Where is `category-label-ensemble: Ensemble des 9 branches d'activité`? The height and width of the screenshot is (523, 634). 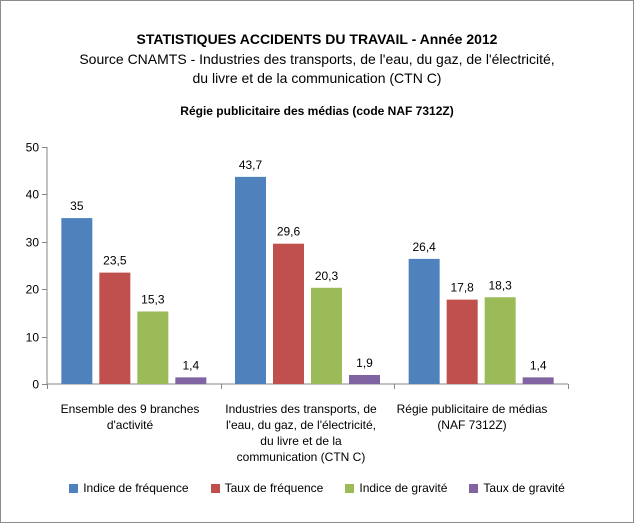
category-label-ensemble: Ensemble des 9 branches d'activité is located at coordinates (130, 417).